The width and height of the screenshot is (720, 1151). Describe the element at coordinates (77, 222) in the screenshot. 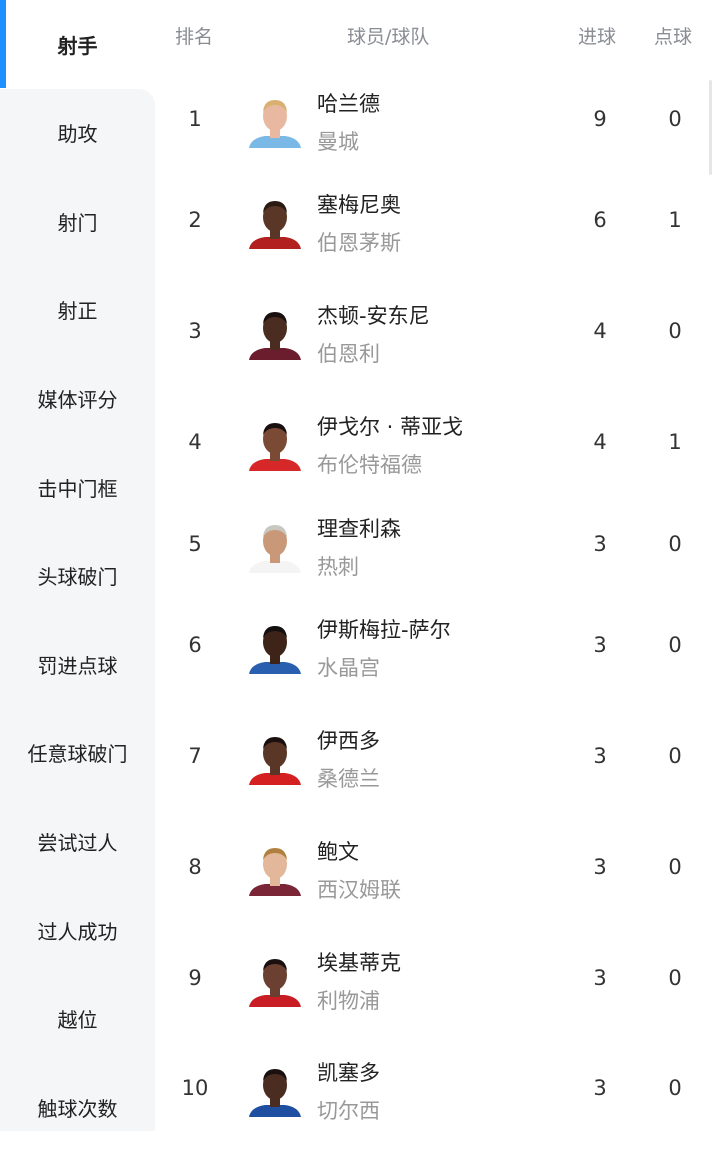

I see `sidebar-item-2: 射门` at that location.